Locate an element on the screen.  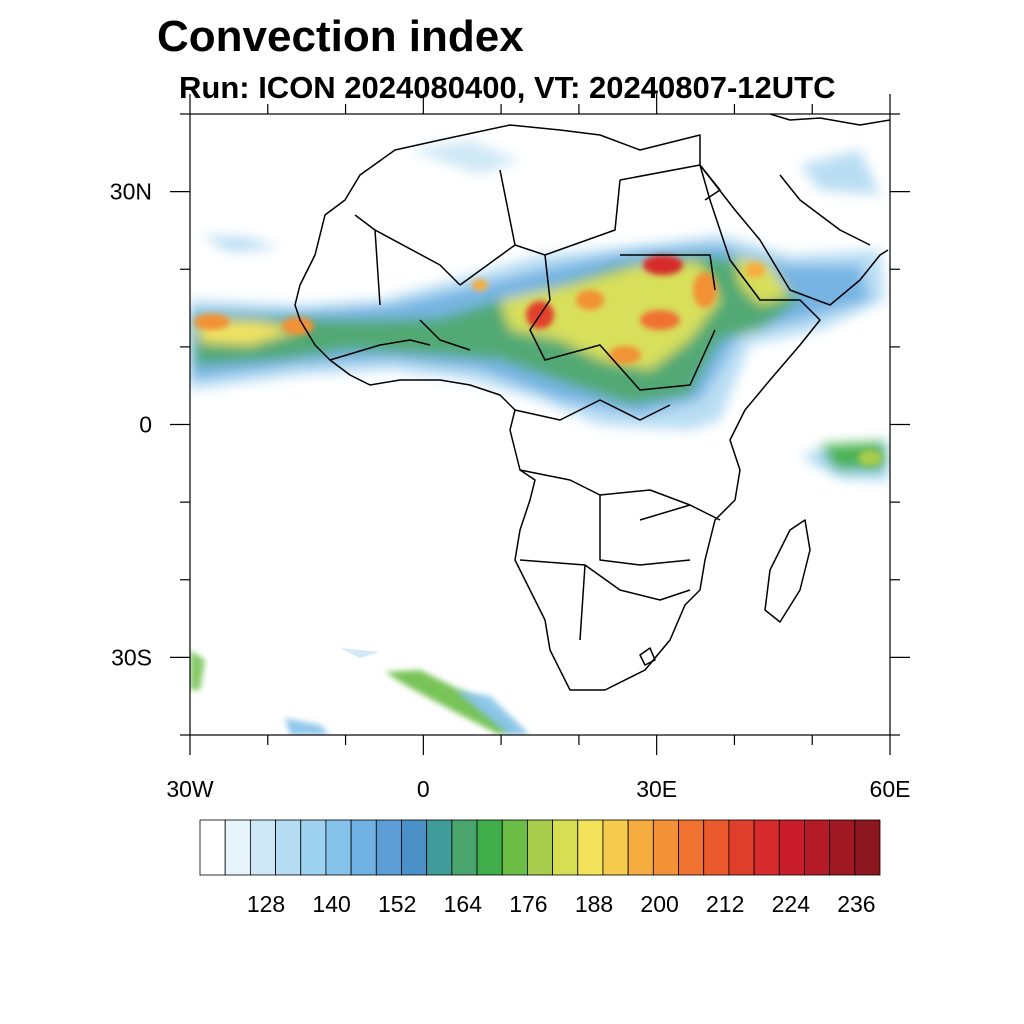
lat-tick-label: 30S is located at coordinates (131, 657).